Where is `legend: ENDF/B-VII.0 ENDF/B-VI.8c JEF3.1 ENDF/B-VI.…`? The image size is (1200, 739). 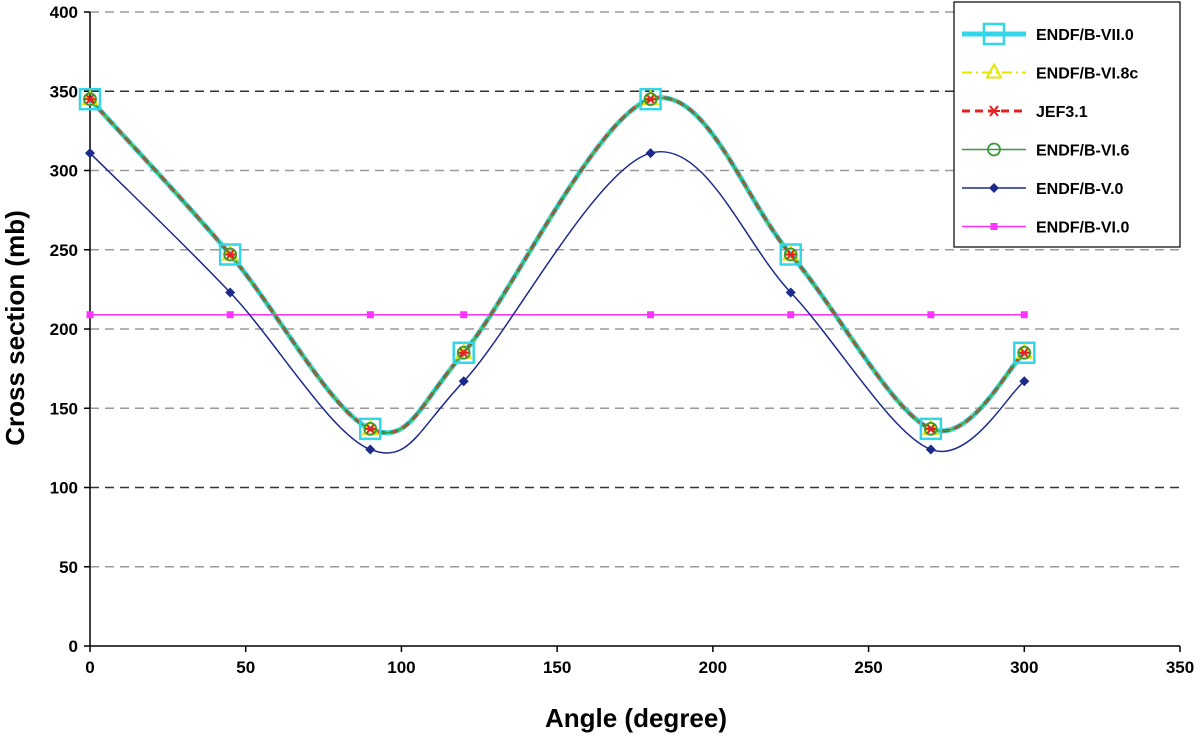
legend: ENDF/B-VII.0 ENDF/B-VI.8c JEF3.1 ENDF/B-VI.… is located at coordinates (1067, 124).